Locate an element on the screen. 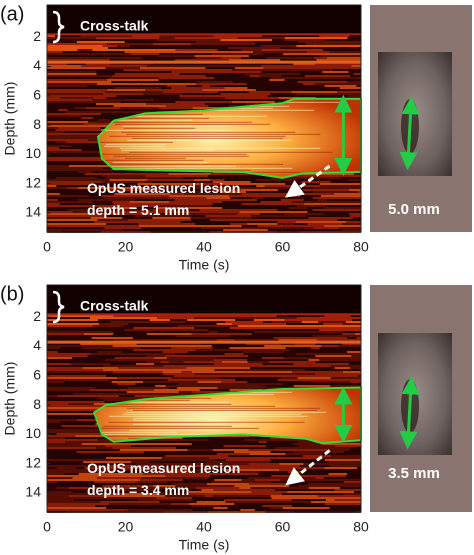 This screenshot has height=555, width=474. y-tick-label: 8 is located at coordinates (37, 124).